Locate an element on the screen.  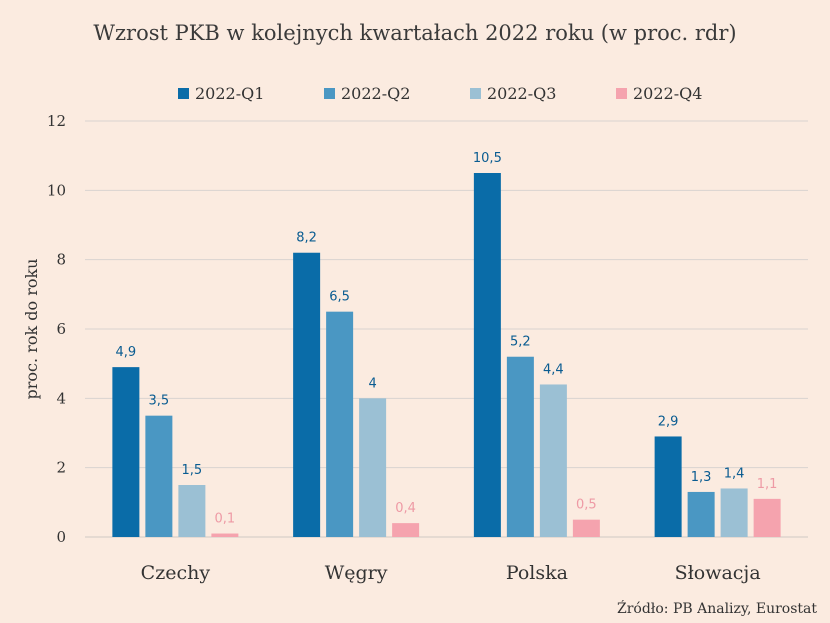
y-tick-label: 6 is located at coordinates (61, 329).